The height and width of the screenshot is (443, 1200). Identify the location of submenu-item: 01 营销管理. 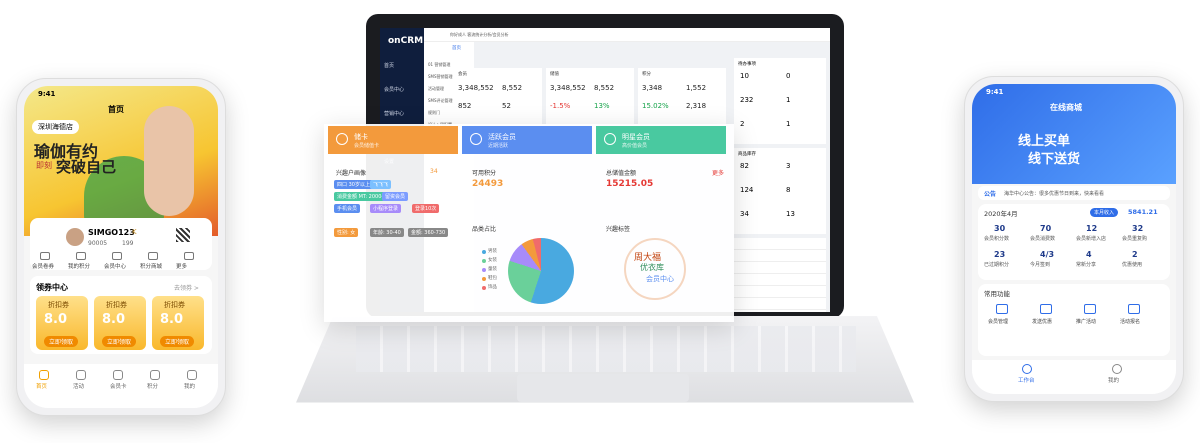
(439, 64).